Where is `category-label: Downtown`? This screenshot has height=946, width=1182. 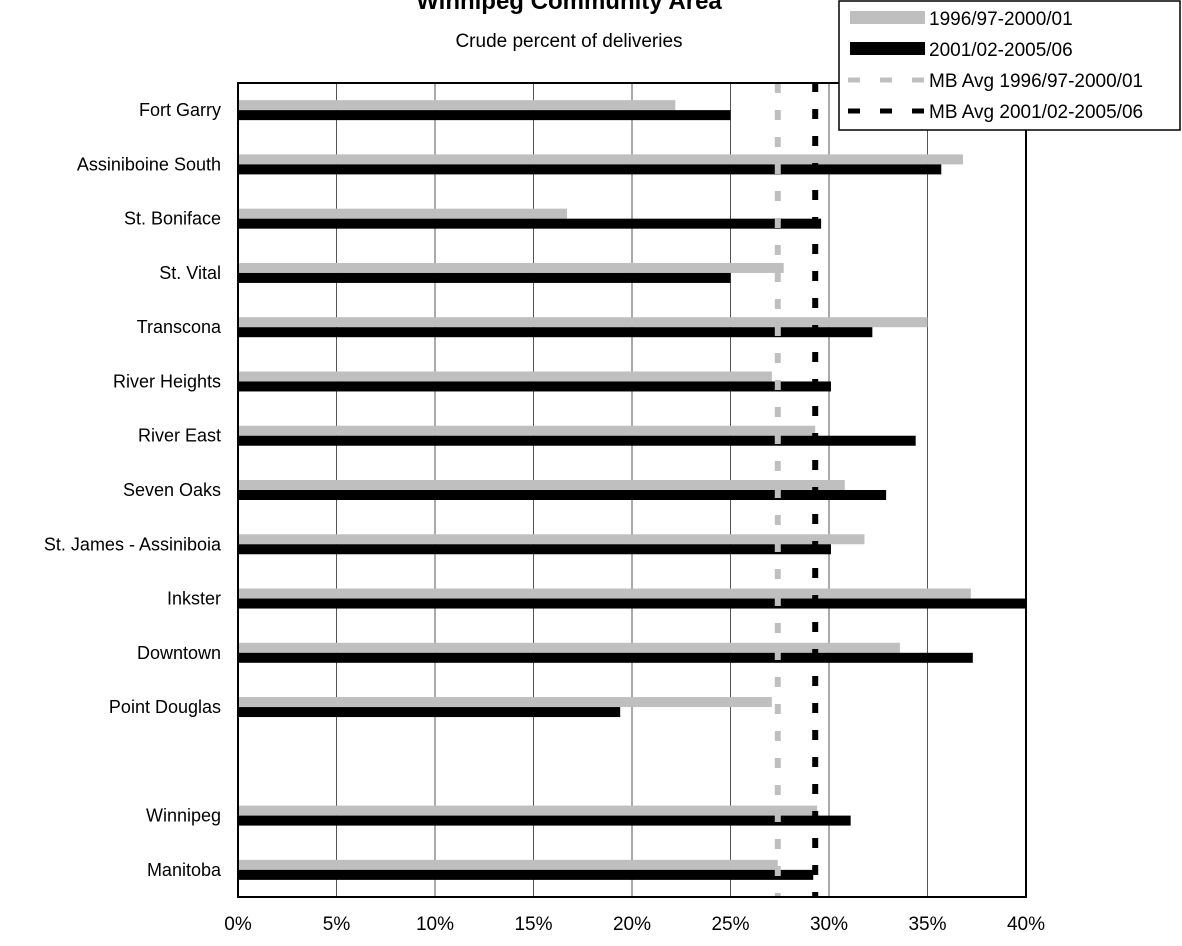
category-label: Downtown is located at coordinates (179, 653).